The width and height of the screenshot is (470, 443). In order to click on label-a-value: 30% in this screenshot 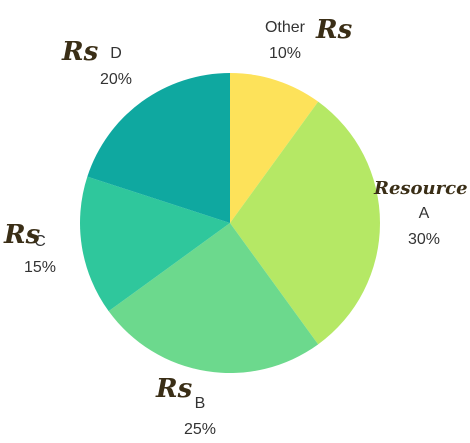, I will do `click(424, 239)`.